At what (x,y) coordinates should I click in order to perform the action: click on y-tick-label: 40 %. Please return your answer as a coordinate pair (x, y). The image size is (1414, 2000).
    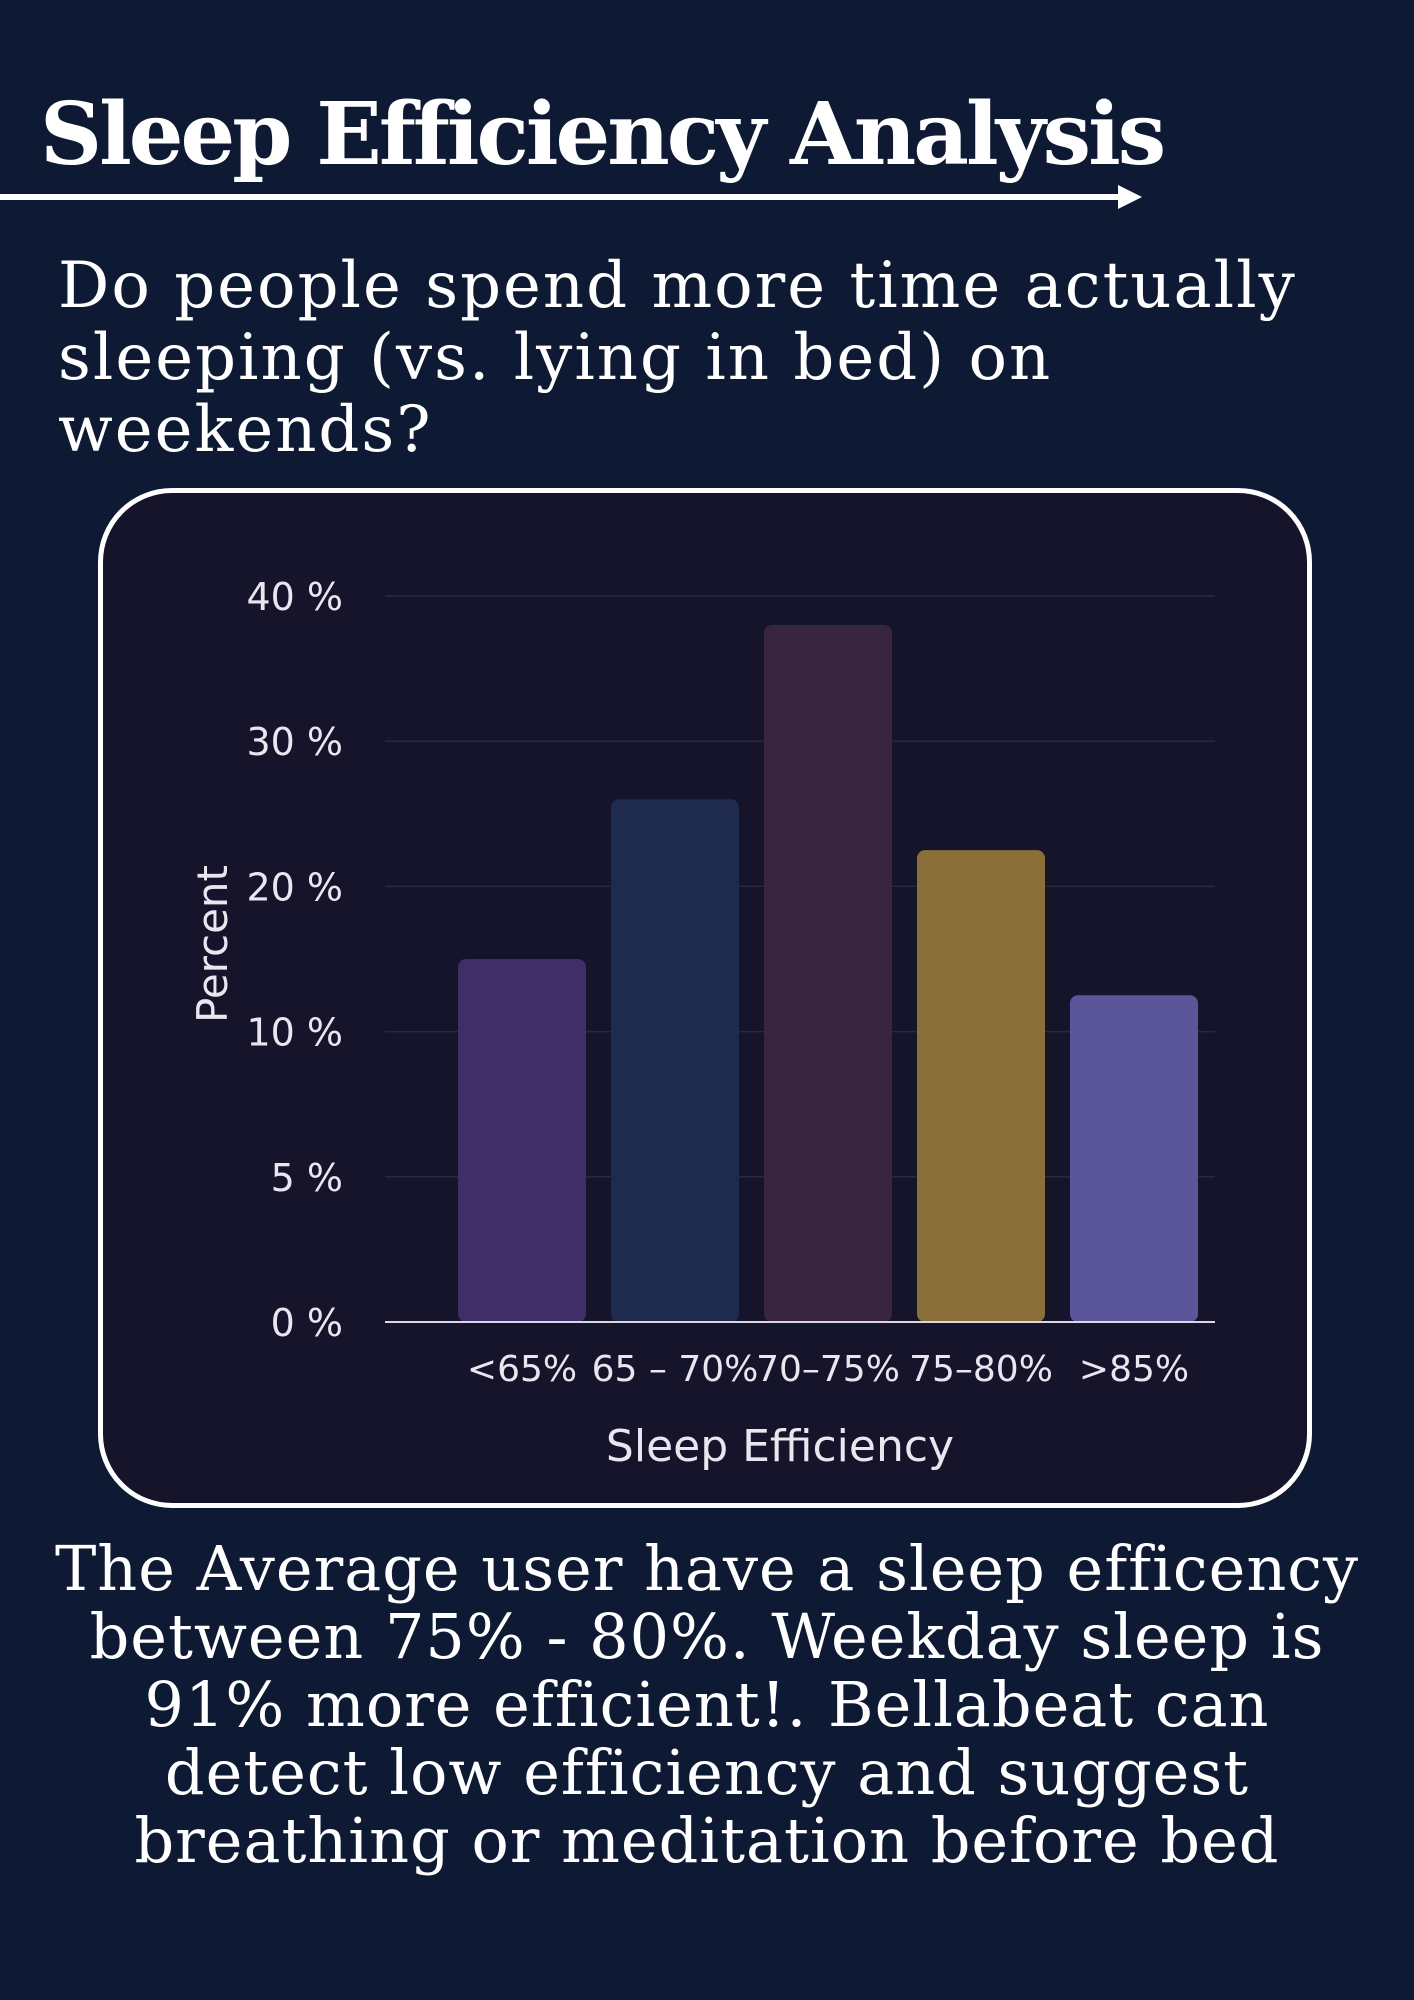
    Looking at the image, I should click on (294, 597).